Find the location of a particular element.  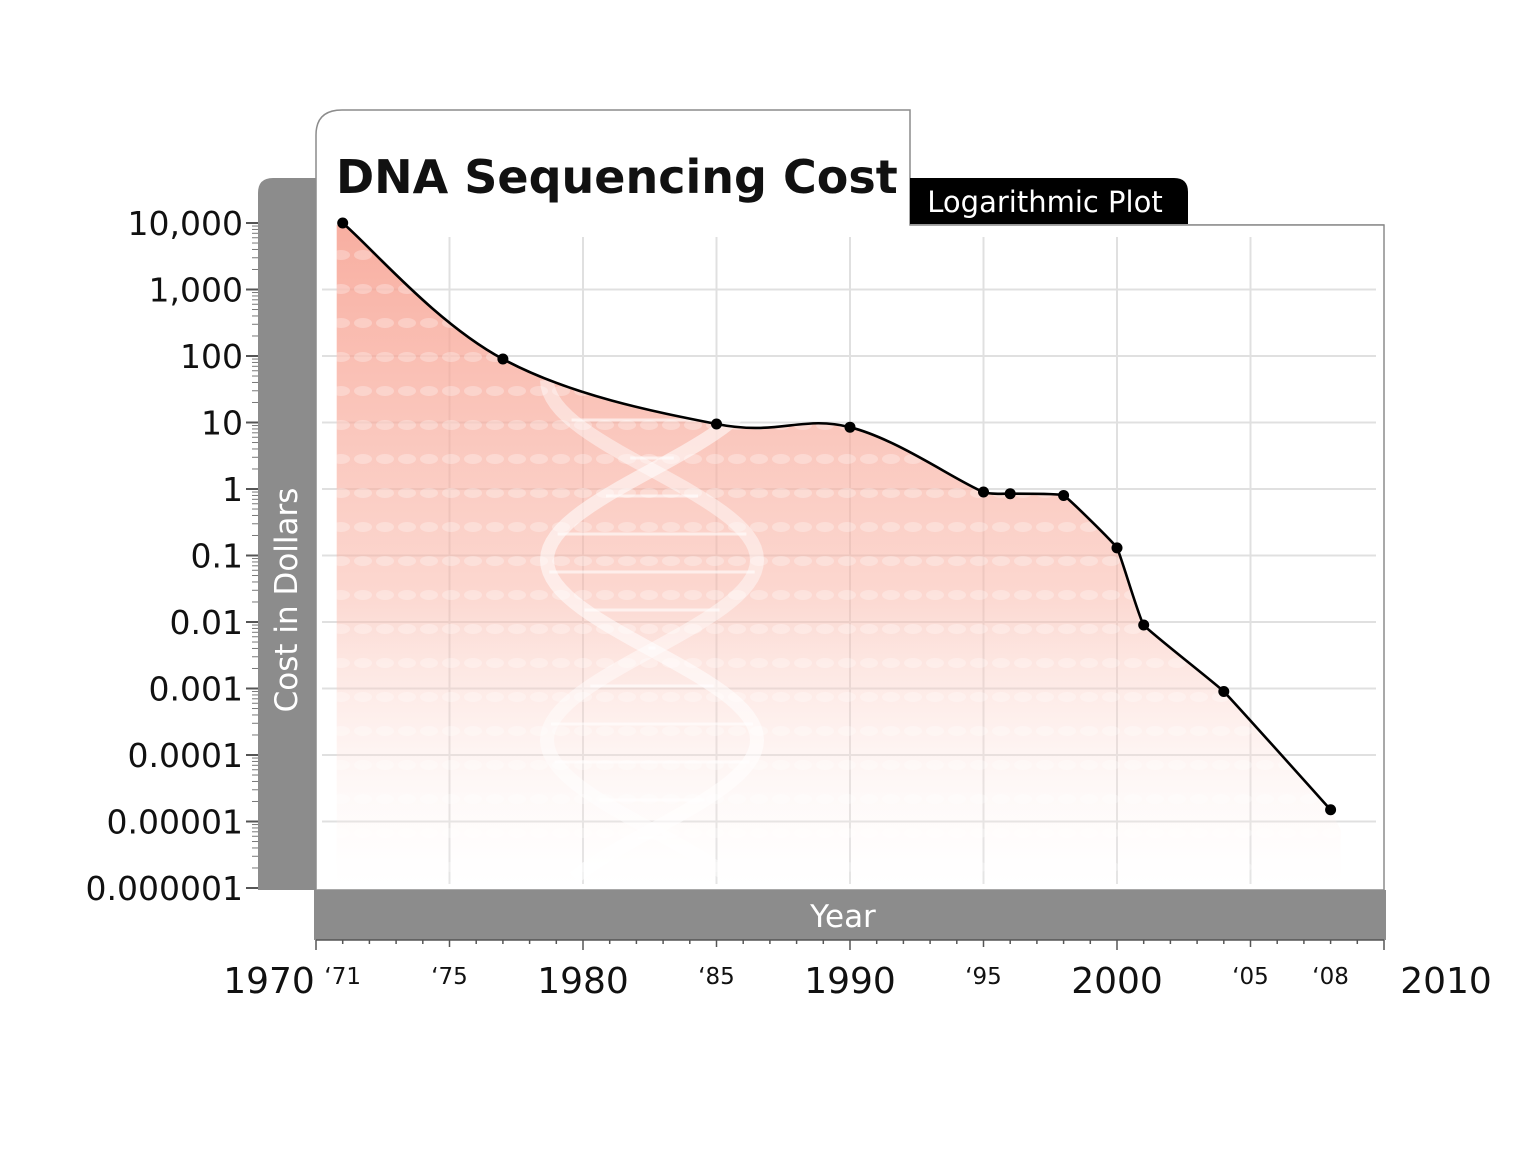

x-minor-label: ‘71 is located at coordinates (342, 977).